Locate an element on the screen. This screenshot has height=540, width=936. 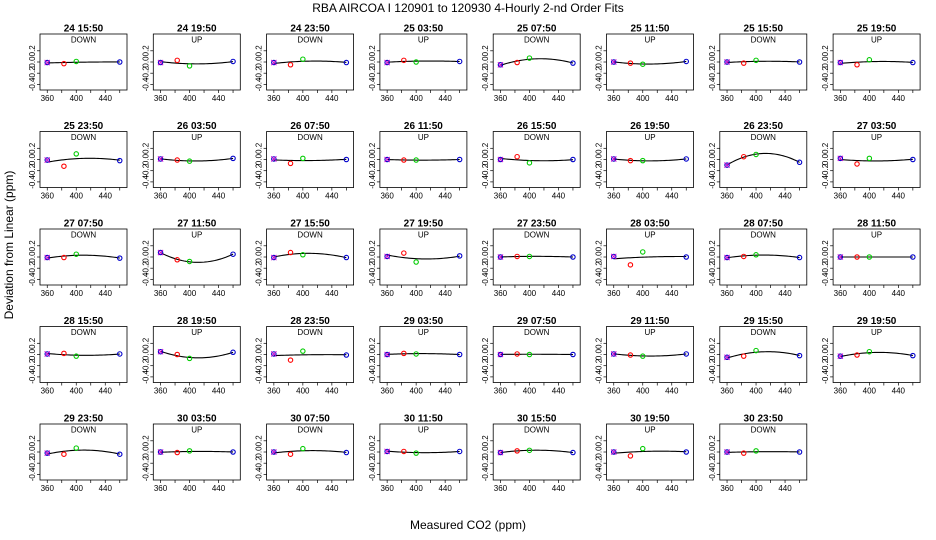
panel-time: 27 23:50 is located at coordinates (537, 224).